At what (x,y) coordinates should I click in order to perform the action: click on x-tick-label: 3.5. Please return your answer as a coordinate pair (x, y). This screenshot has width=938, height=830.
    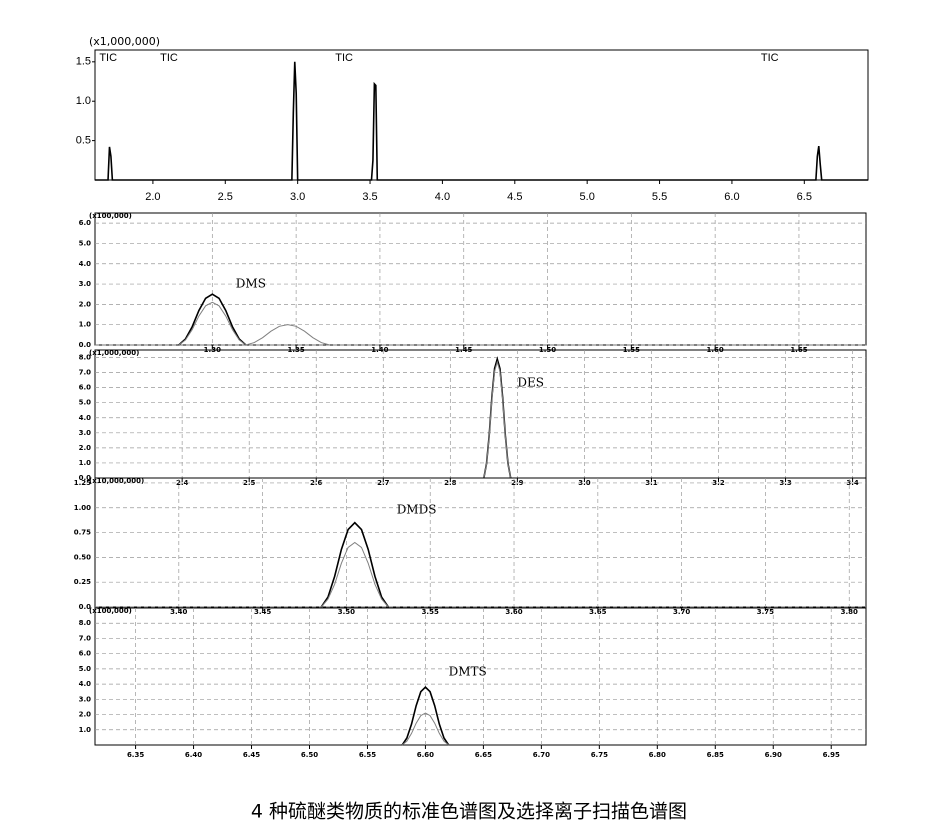
    Looking at the image, I should click on (369, 197).